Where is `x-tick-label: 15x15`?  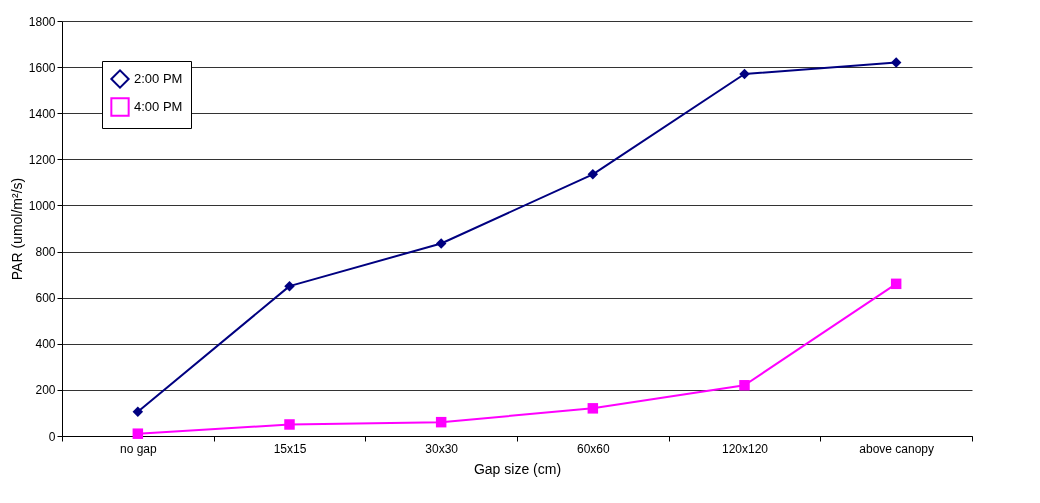 x-tick-label: 15x15 is located at coordinates (290, 448).